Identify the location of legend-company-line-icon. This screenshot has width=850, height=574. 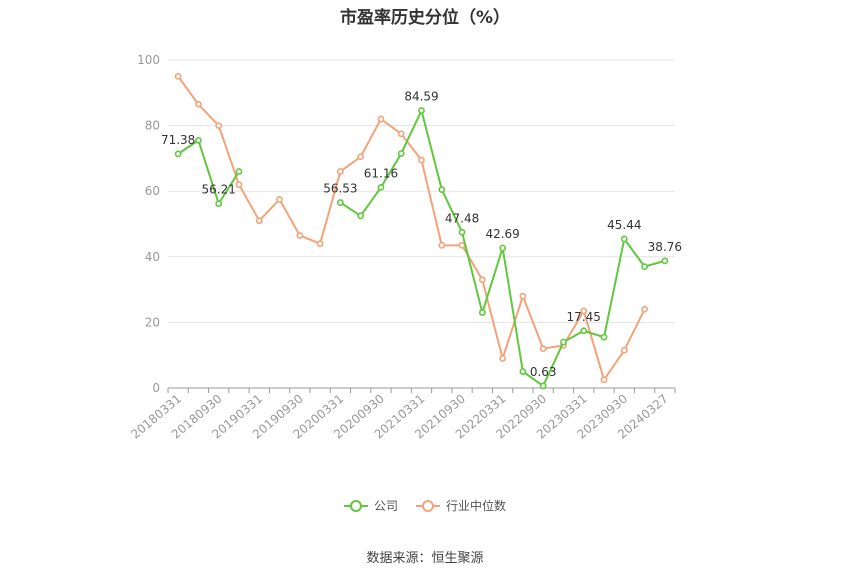
(355, 506).